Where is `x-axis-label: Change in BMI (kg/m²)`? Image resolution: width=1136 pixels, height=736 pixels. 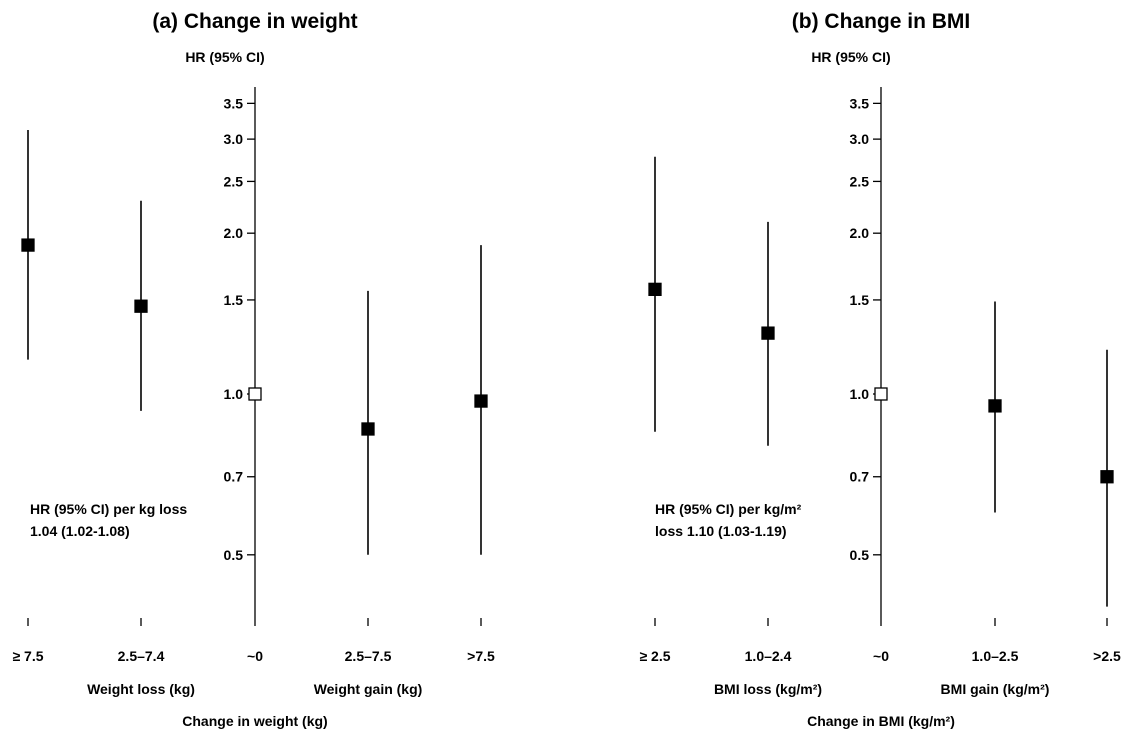
x-axis-label: Change in BMI (kg/m²) is located at coordinates (881, 721).